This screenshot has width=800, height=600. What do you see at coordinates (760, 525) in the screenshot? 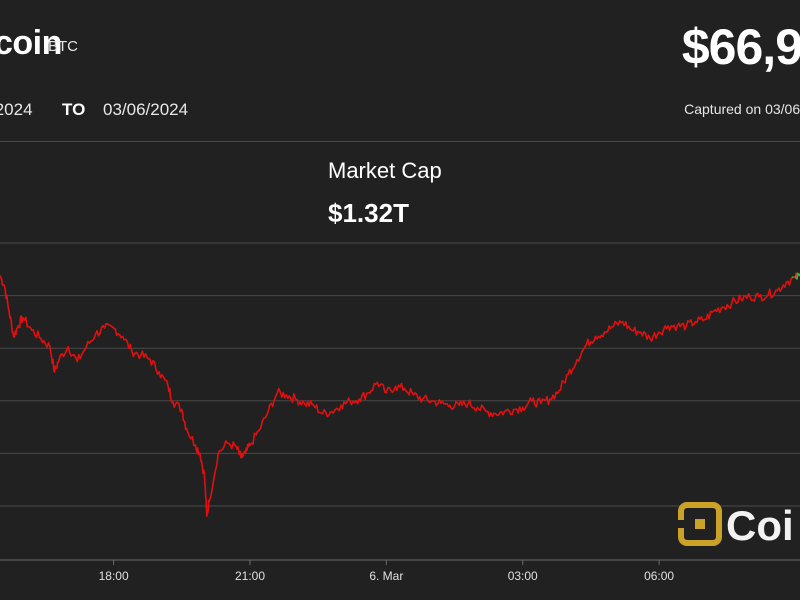
I see `watermark-text: Coi` at bounding box center [760, 525].